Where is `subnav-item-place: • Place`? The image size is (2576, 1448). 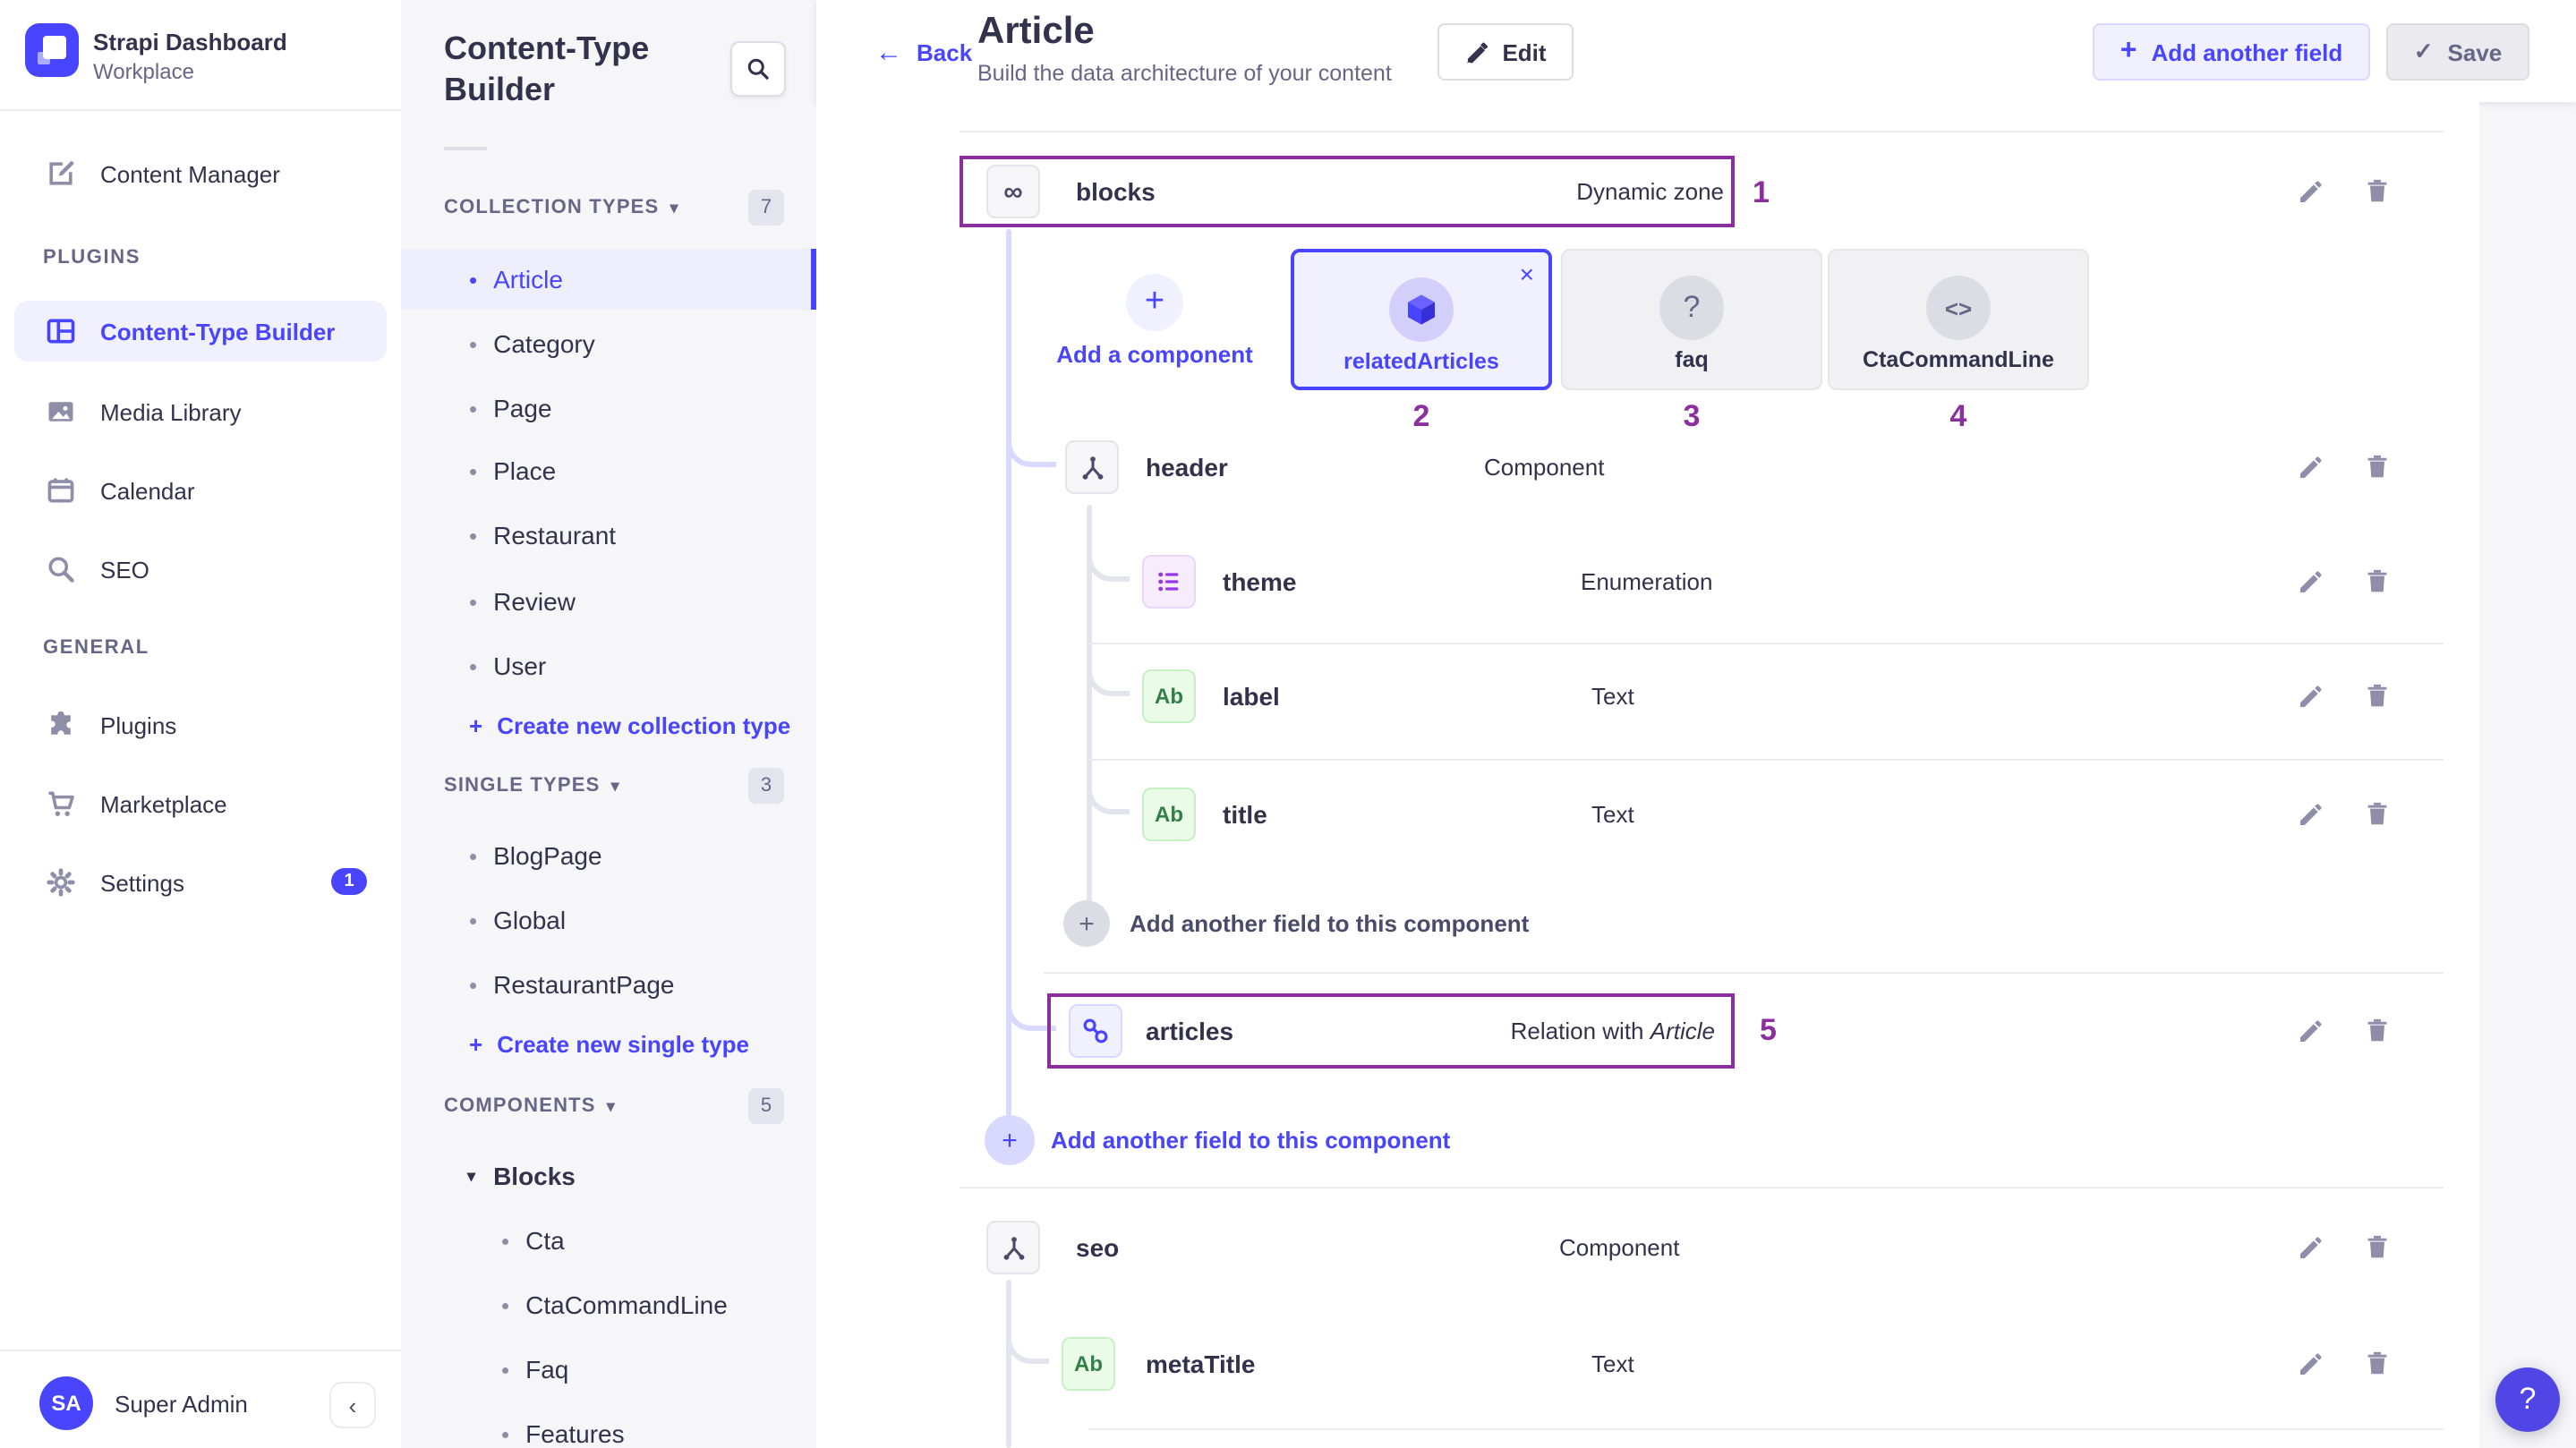
subnav-item-place: • Place is located at coordinates (608, 470).